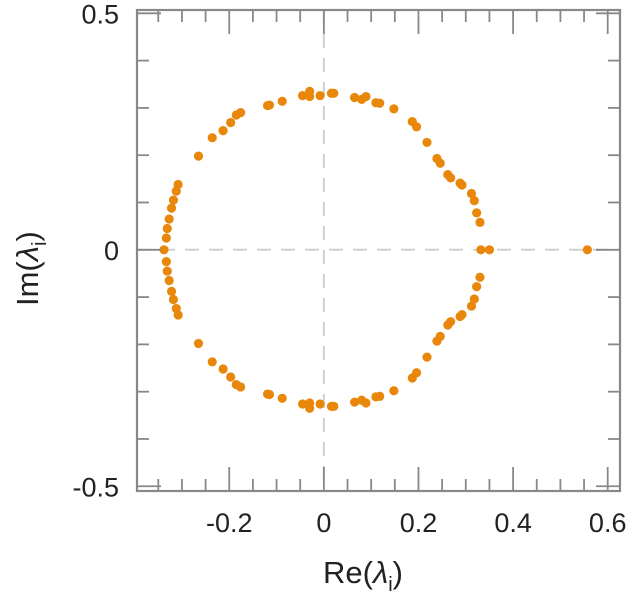 The width and height of the screenshot is (635, 600). I want to click on x-tick-label: 0, so click(323, 523).